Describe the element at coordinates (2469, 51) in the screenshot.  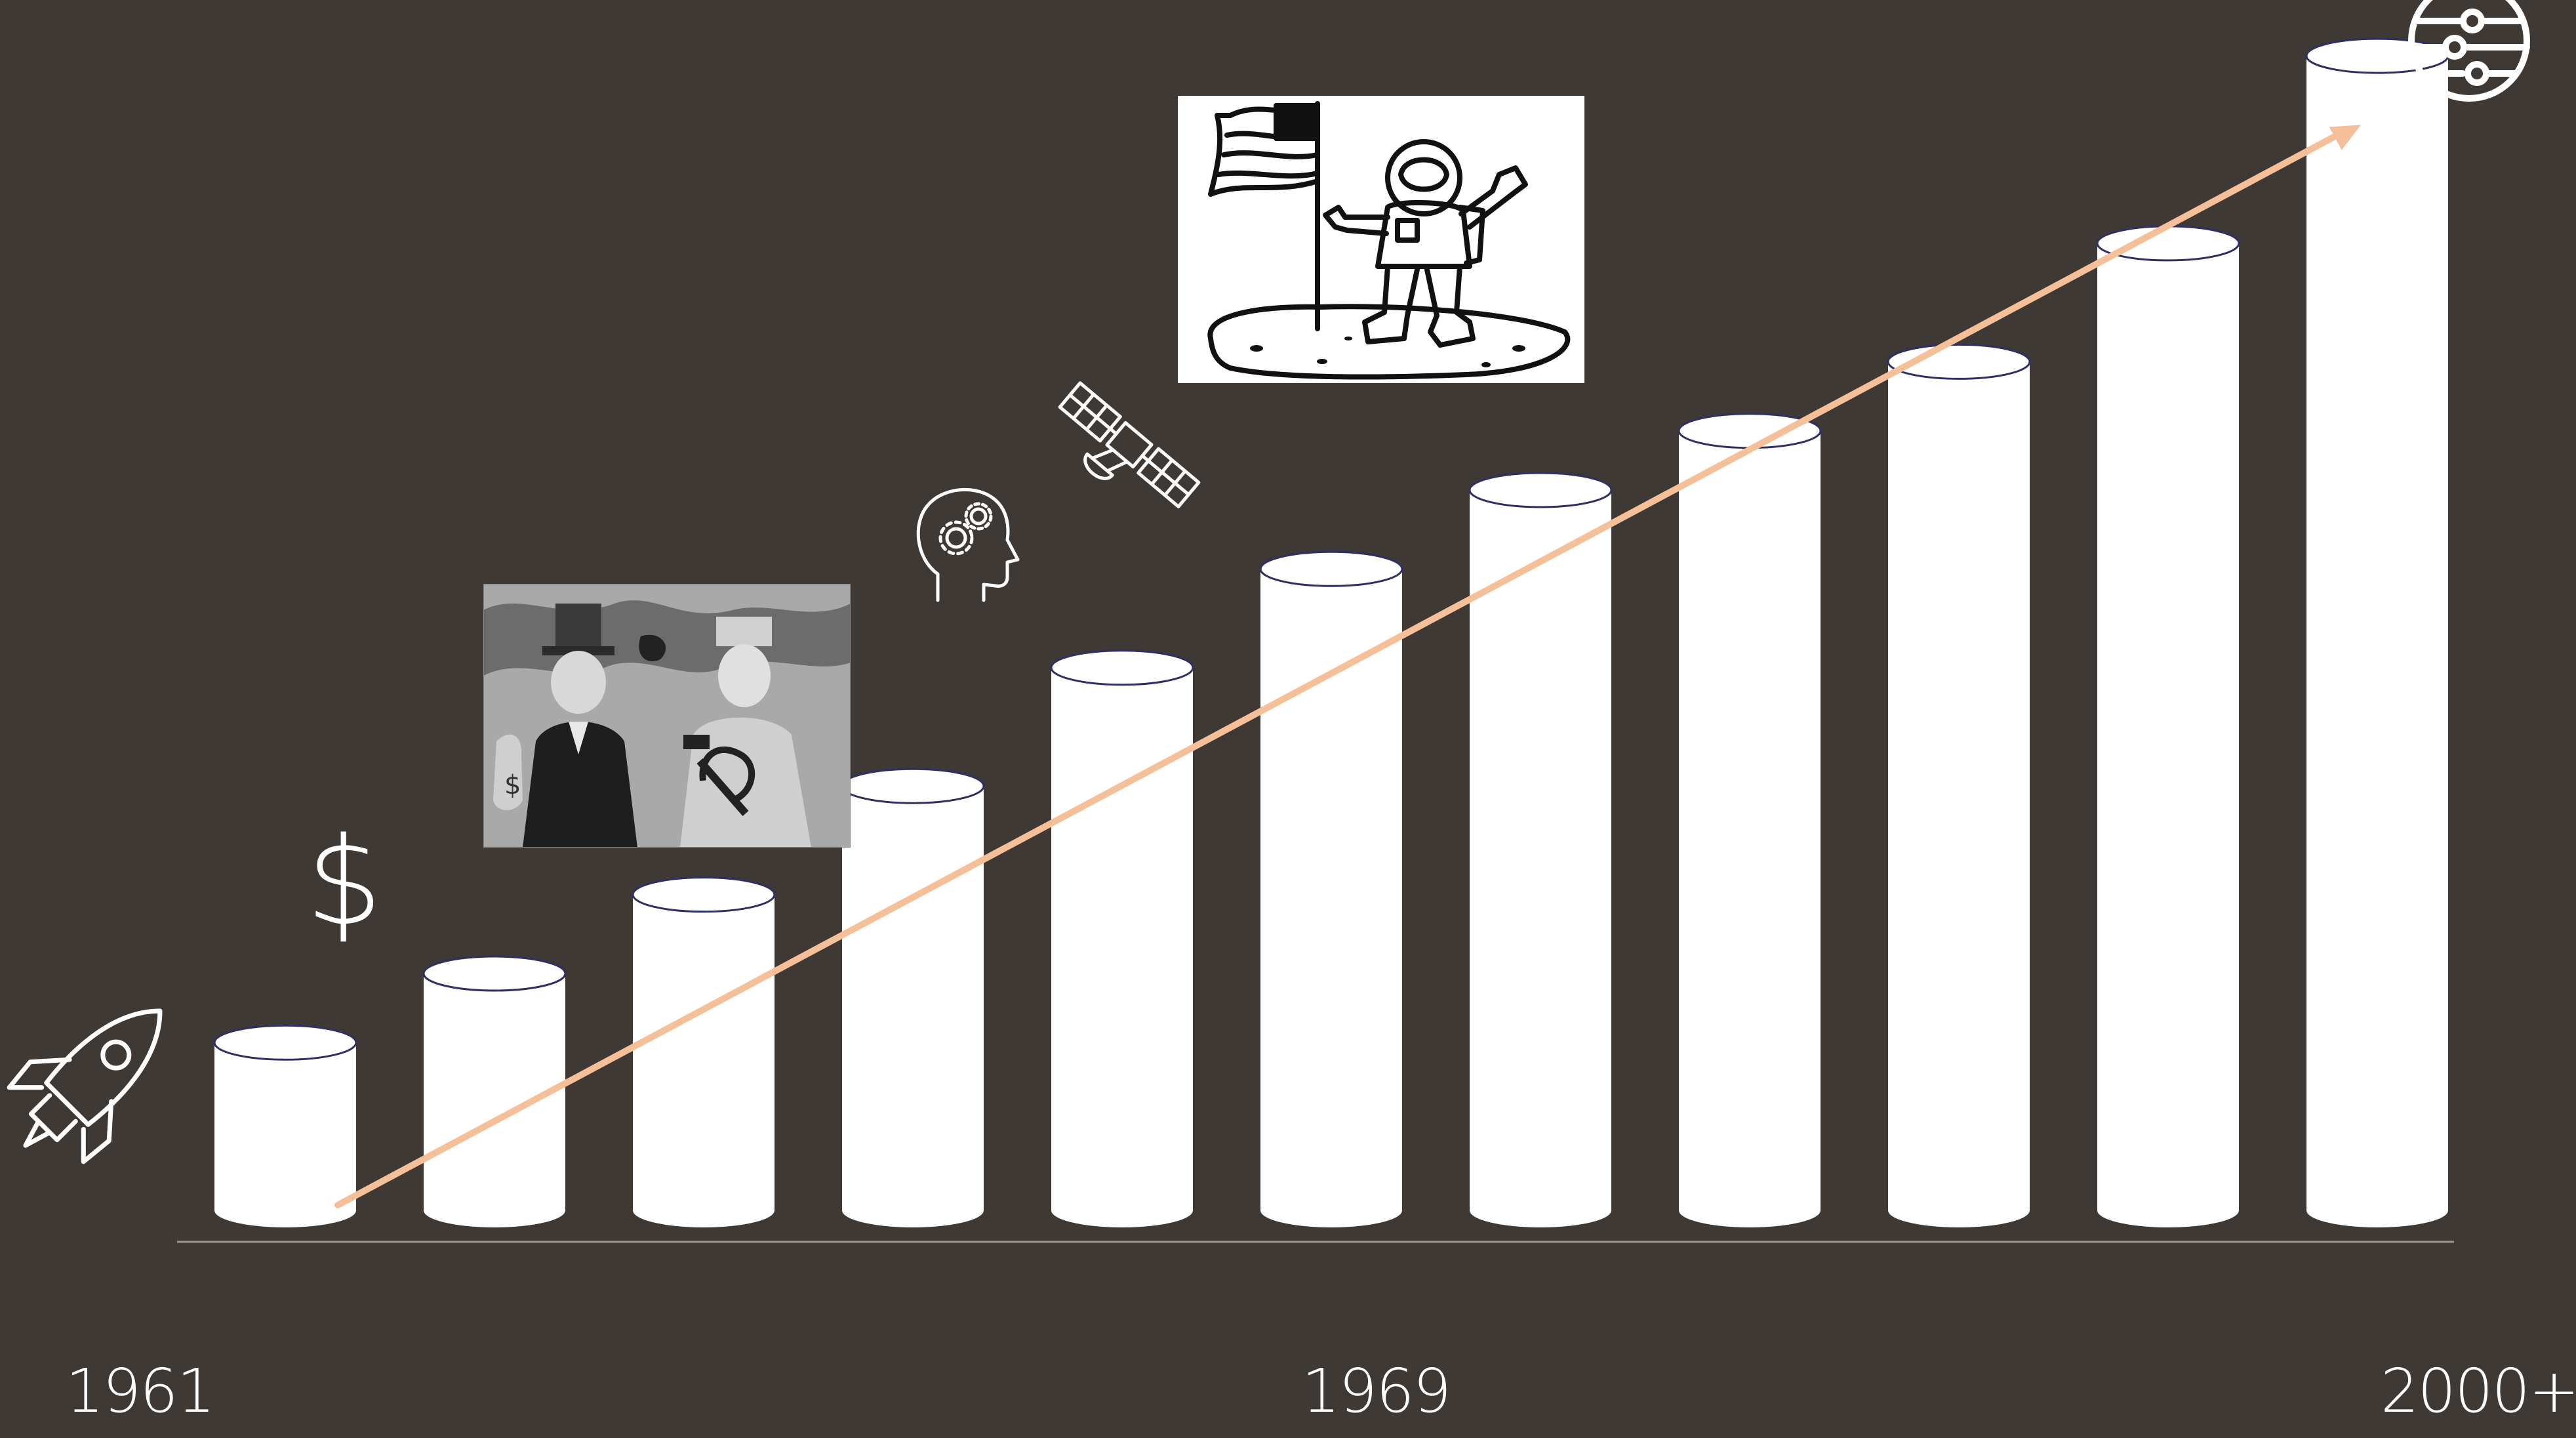
I see `planet-icon` at that location.